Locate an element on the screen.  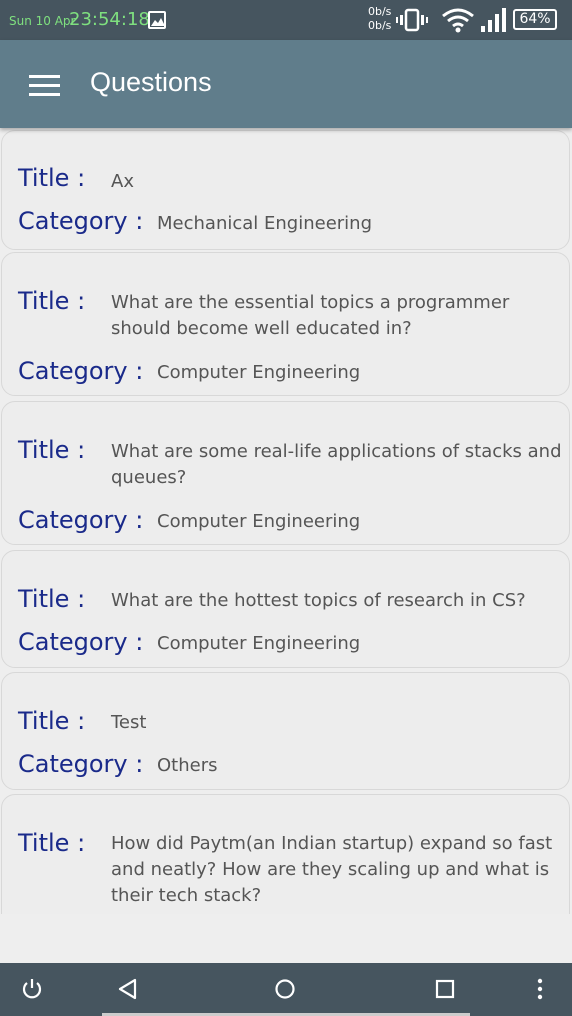
home-icon is located at coordinates (285, 989).